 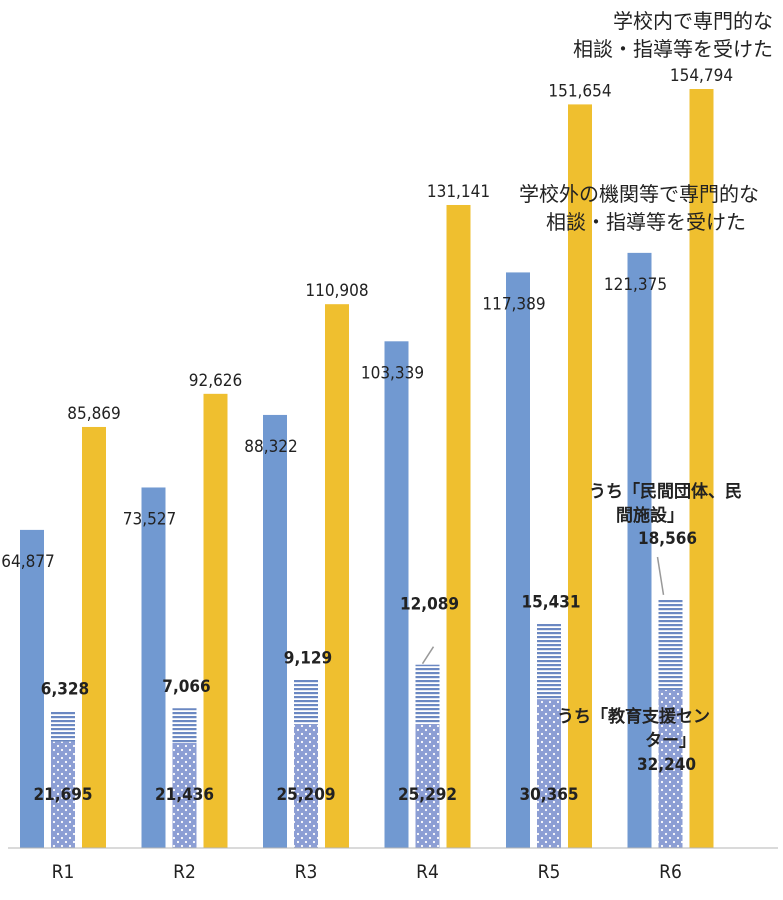 What do you see at coordinates (429, 605) in the screenshot?
I see `value-label-private-R4: 12,089` at bounding box center [429, 605].